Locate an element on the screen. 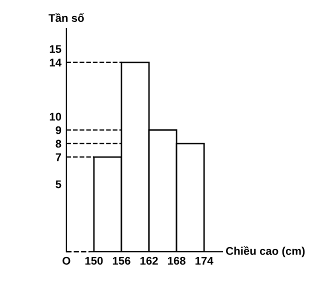 Image resolution: width=332 pixels, height=286 pixels. x-tick-label: 174 is located at coordinates (205, 260).